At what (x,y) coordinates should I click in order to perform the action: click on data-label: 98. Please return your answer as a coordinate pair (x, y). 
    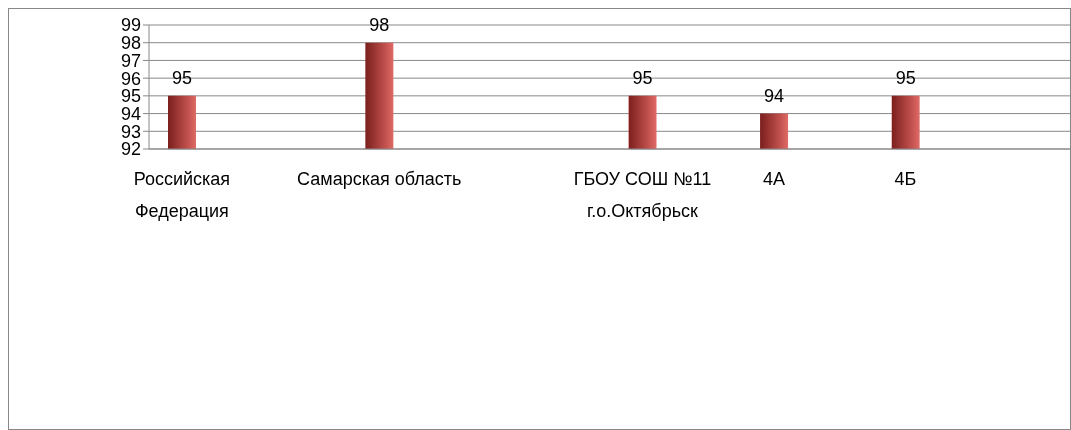
    Looking at the image, I should click on (379, 24).